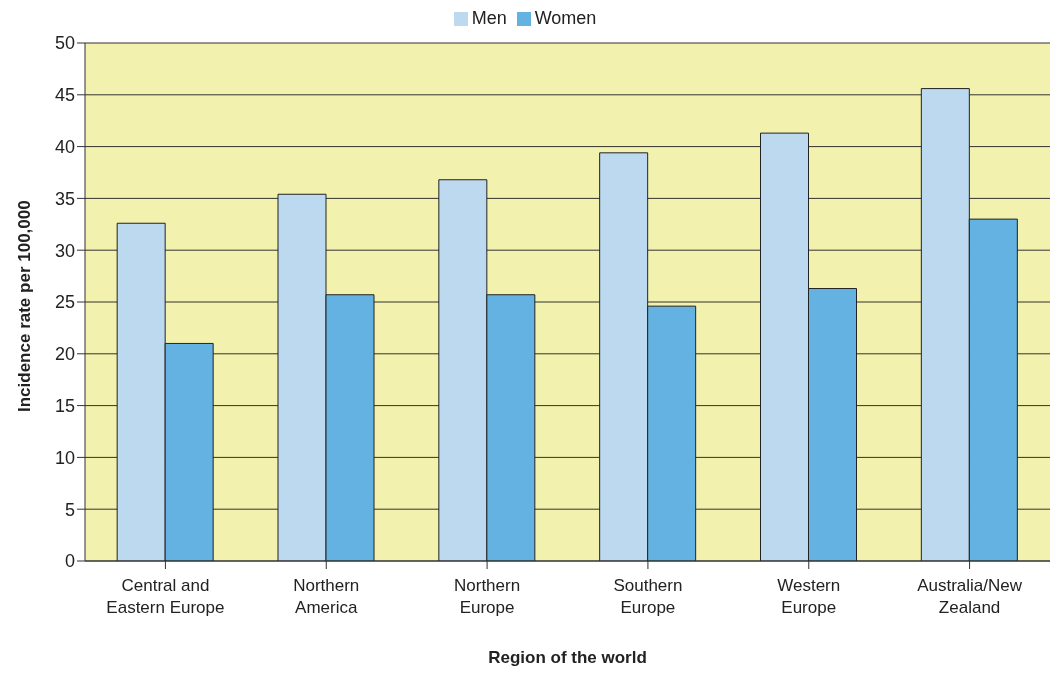  What do you see at coordinates (69, 561) in the screenshot?
I see `y-tick-label: 0` at bounding box center [69, 561].